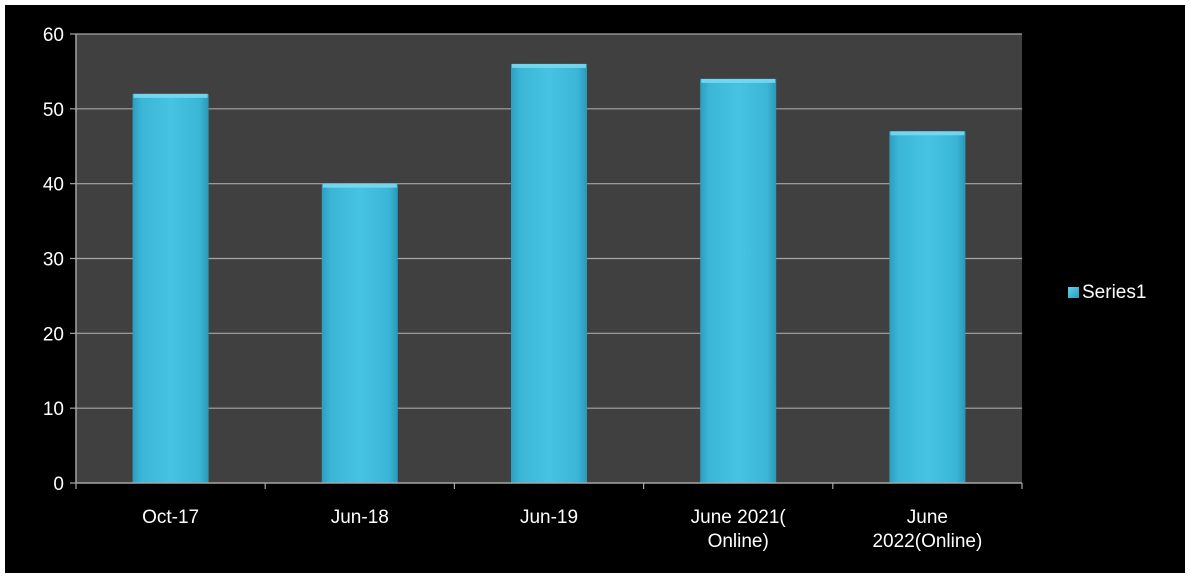 The height and width of the screenshot is (578, 1190). Describe the element at coordinates (53, 35) in the screenshot. I see `y-tick-label: 60` at that location.